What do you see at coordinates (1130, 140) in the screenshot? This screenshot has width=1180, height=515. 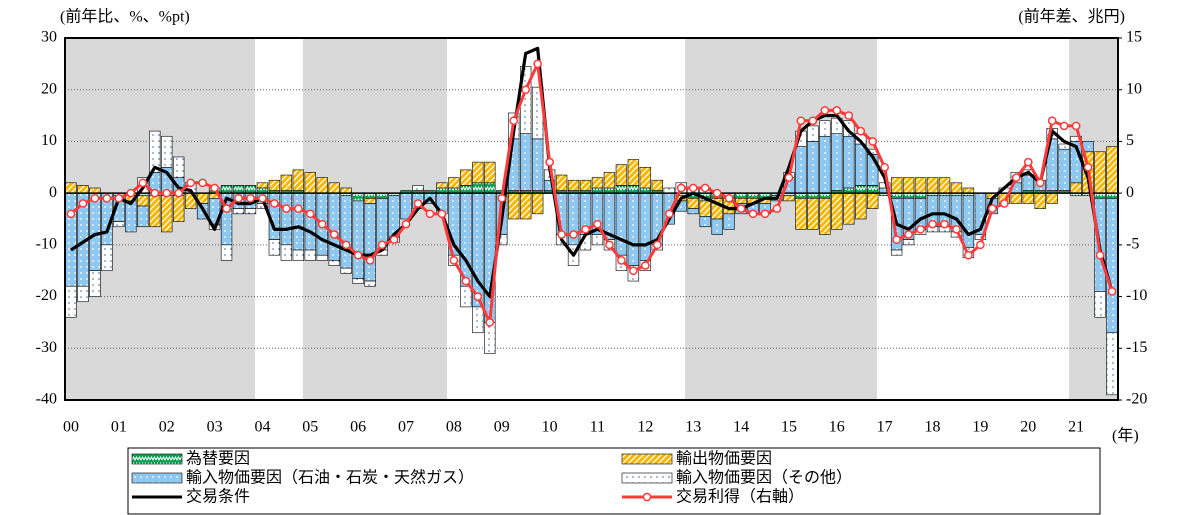 I see `y2-tick-label: 5` at bounding box center [1130, 140].